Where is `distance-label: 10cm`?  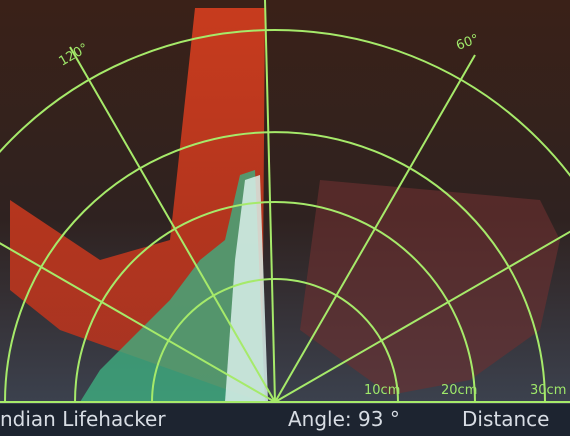 distance-label: 10cm is located at coordinates (382, 390).